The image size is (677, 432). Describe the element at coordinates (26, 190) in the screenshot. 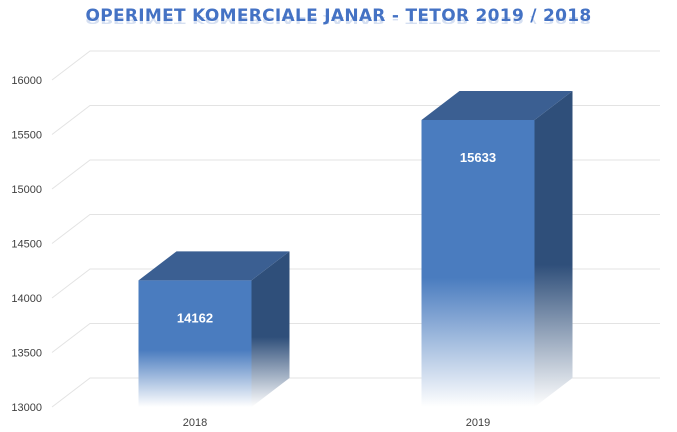

I see `y-tick-label: 15000` at that location.